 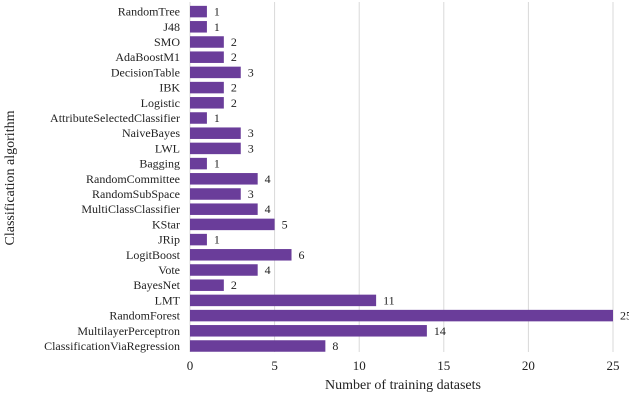 What do you see at coordinates (151, 133) in the screenshot?
I see `category-label: NaiveBayes` at bounding box center [151, 133].